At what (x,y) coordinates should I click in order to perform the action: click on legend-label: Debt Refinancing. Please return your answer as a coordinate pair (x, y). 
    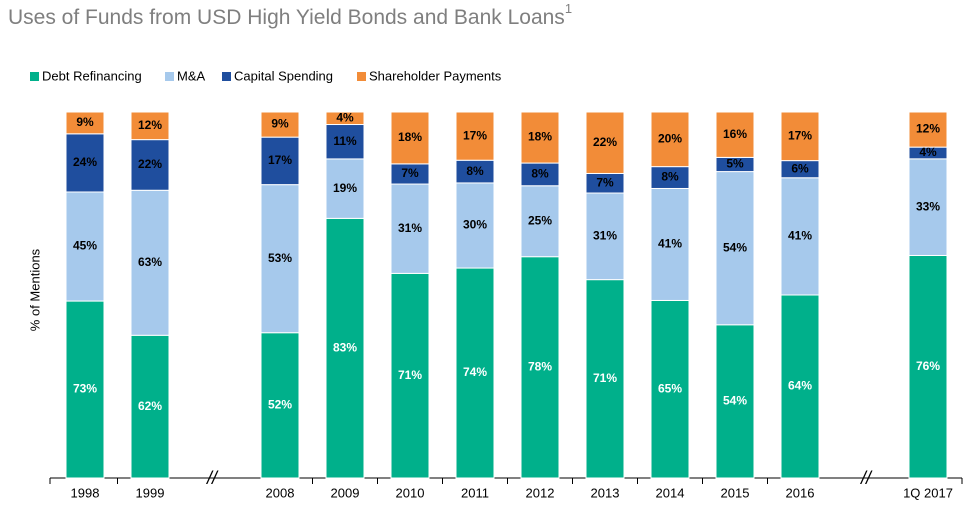
    Looking at the image, I should click on (92, 75).